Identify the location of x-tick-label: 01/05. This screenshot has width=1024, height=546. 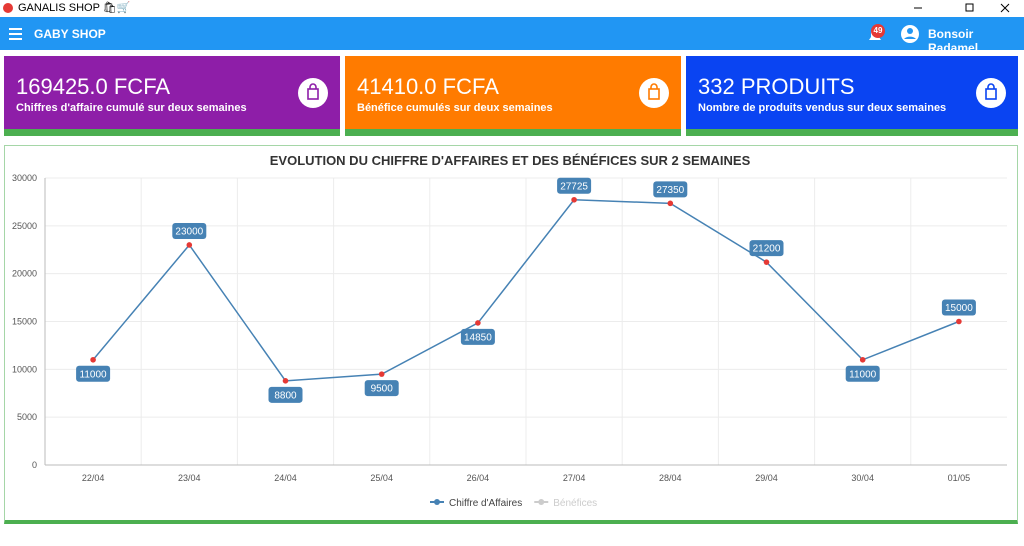
(959, 478).